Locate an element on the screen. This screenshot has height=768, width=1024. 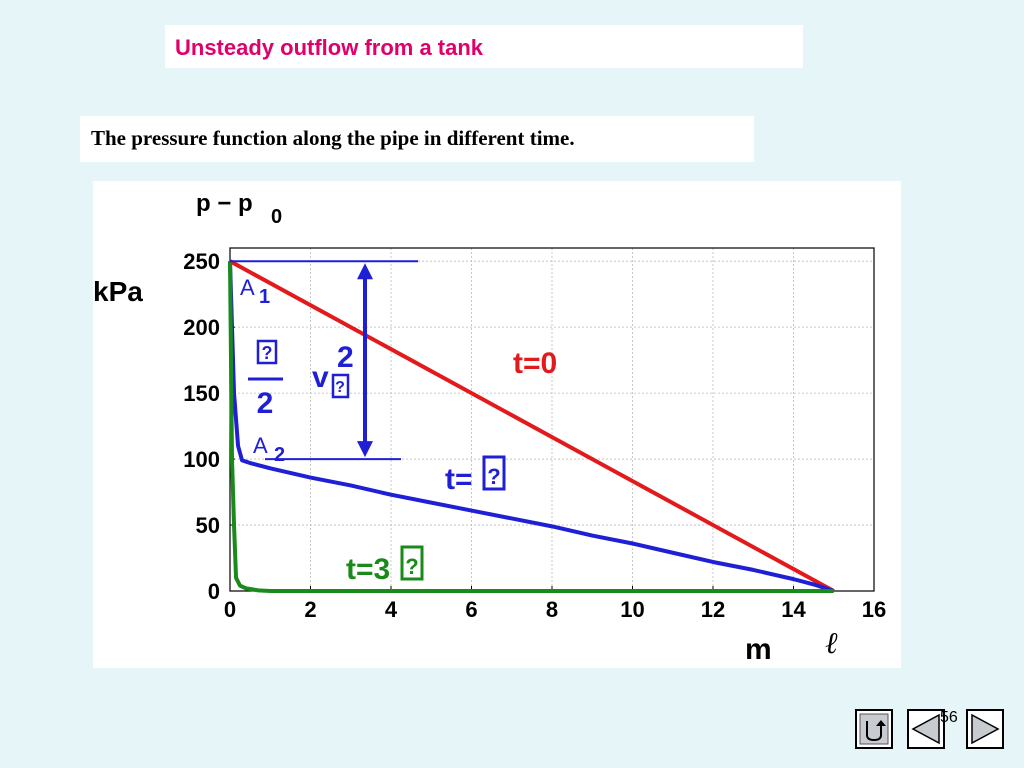
triangle-left-icon is located at coordinates (925, 729).